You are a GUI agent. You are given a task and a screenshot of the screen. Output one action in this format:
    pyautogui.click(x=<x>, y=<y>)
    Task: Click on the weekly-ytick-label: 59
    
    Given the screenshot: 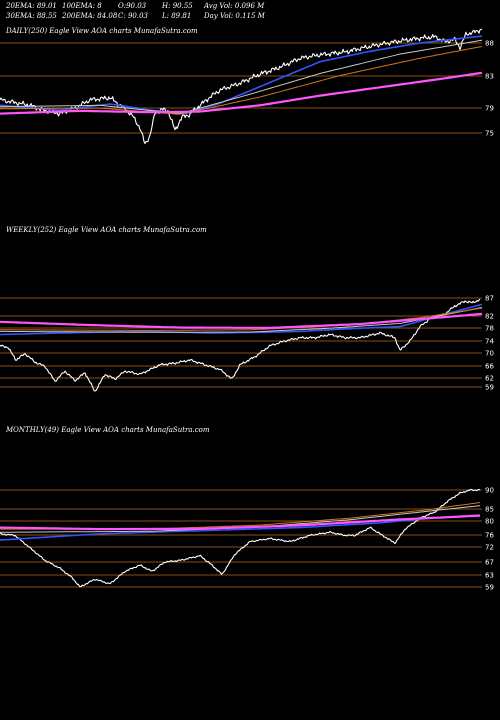 What is the action you would take?
    pyautogui.click(x=489, y=388)
    